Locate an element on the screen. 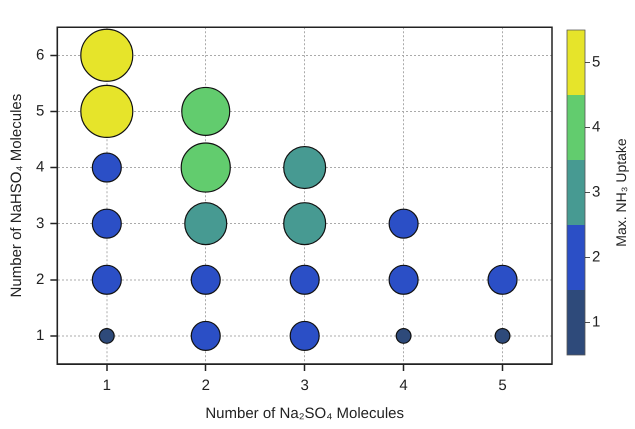  y-axis-title: Number of NaHSO₄ Molecules is located at coordinates (17, 196).